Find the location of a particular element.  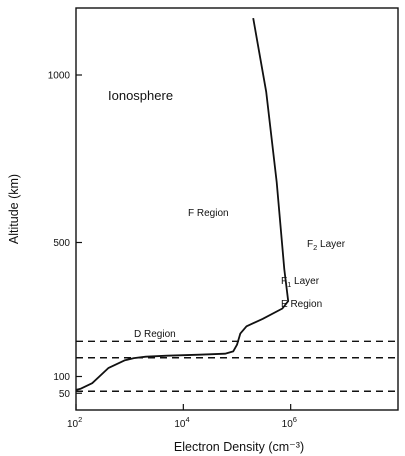

annotation-ionosphere: Ionosphere is located at coordinates (140, 95).